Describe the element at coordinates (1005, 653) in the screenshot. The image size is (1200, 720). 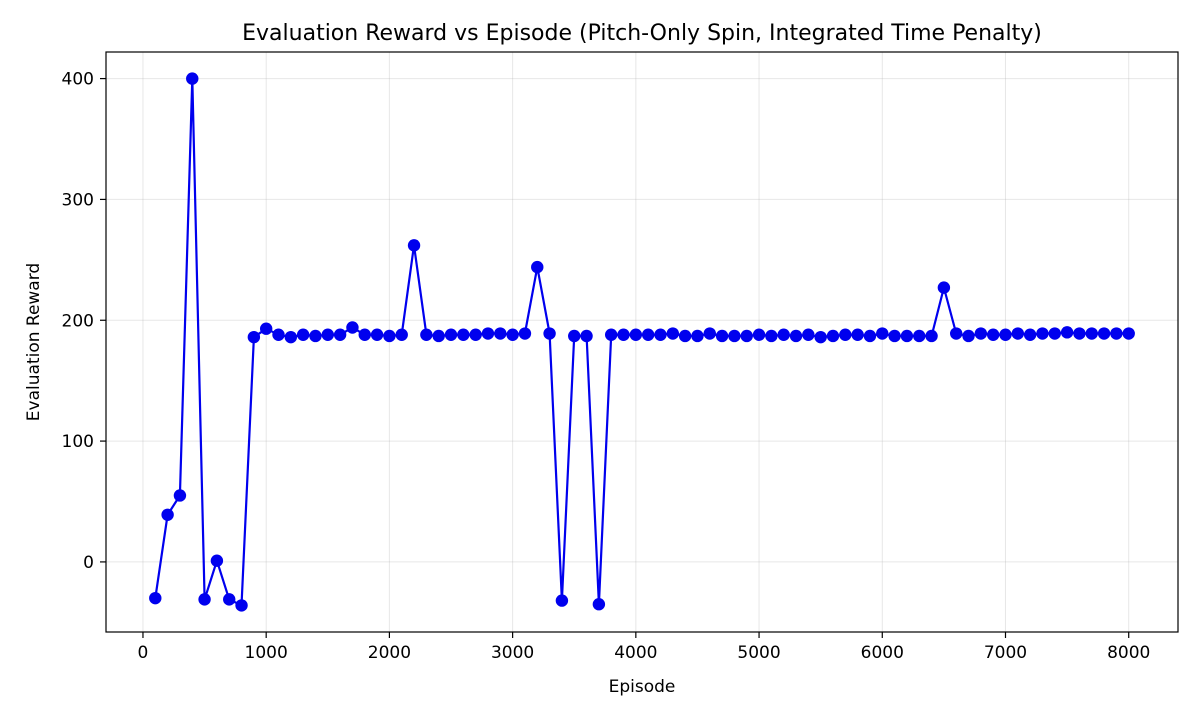
I see `x-tick-label: 7000` at that location.